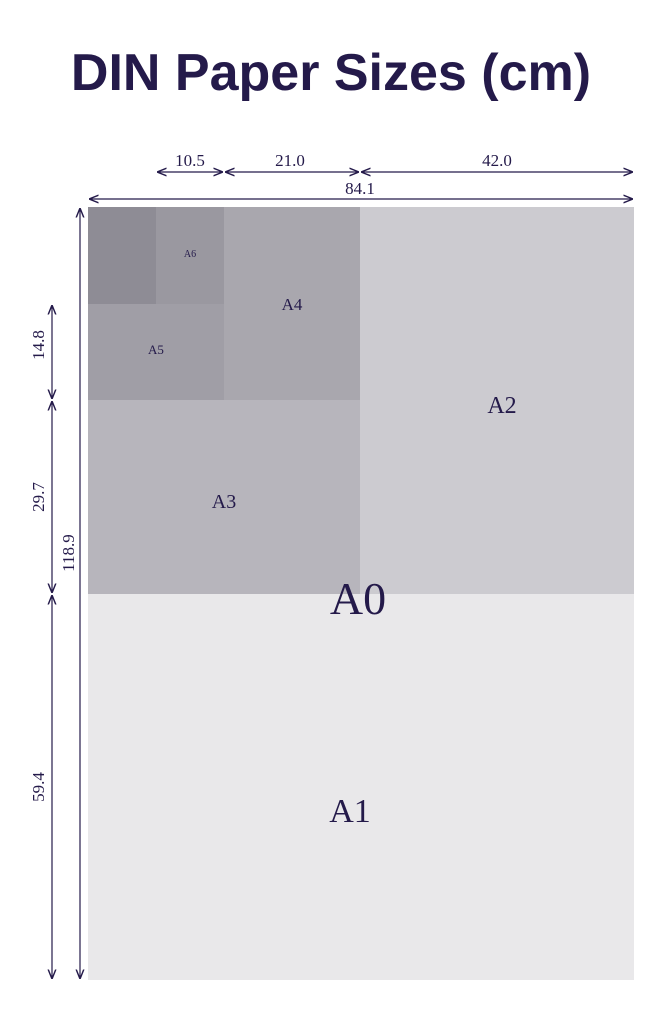  I want to click on label-a0: A0, so click(358, 598).